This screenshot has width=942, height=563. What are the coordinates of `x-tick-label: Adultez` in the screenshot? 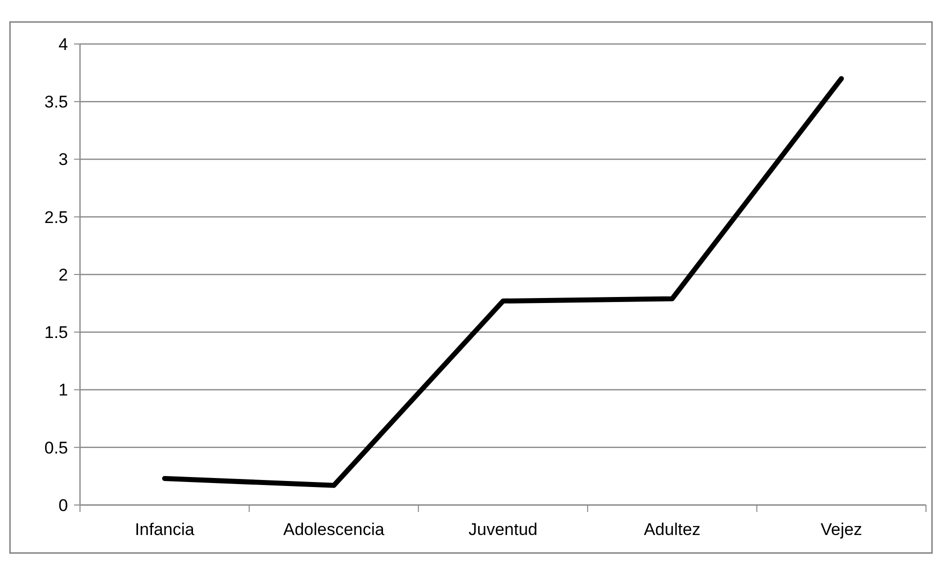 It's located at (672, 529).